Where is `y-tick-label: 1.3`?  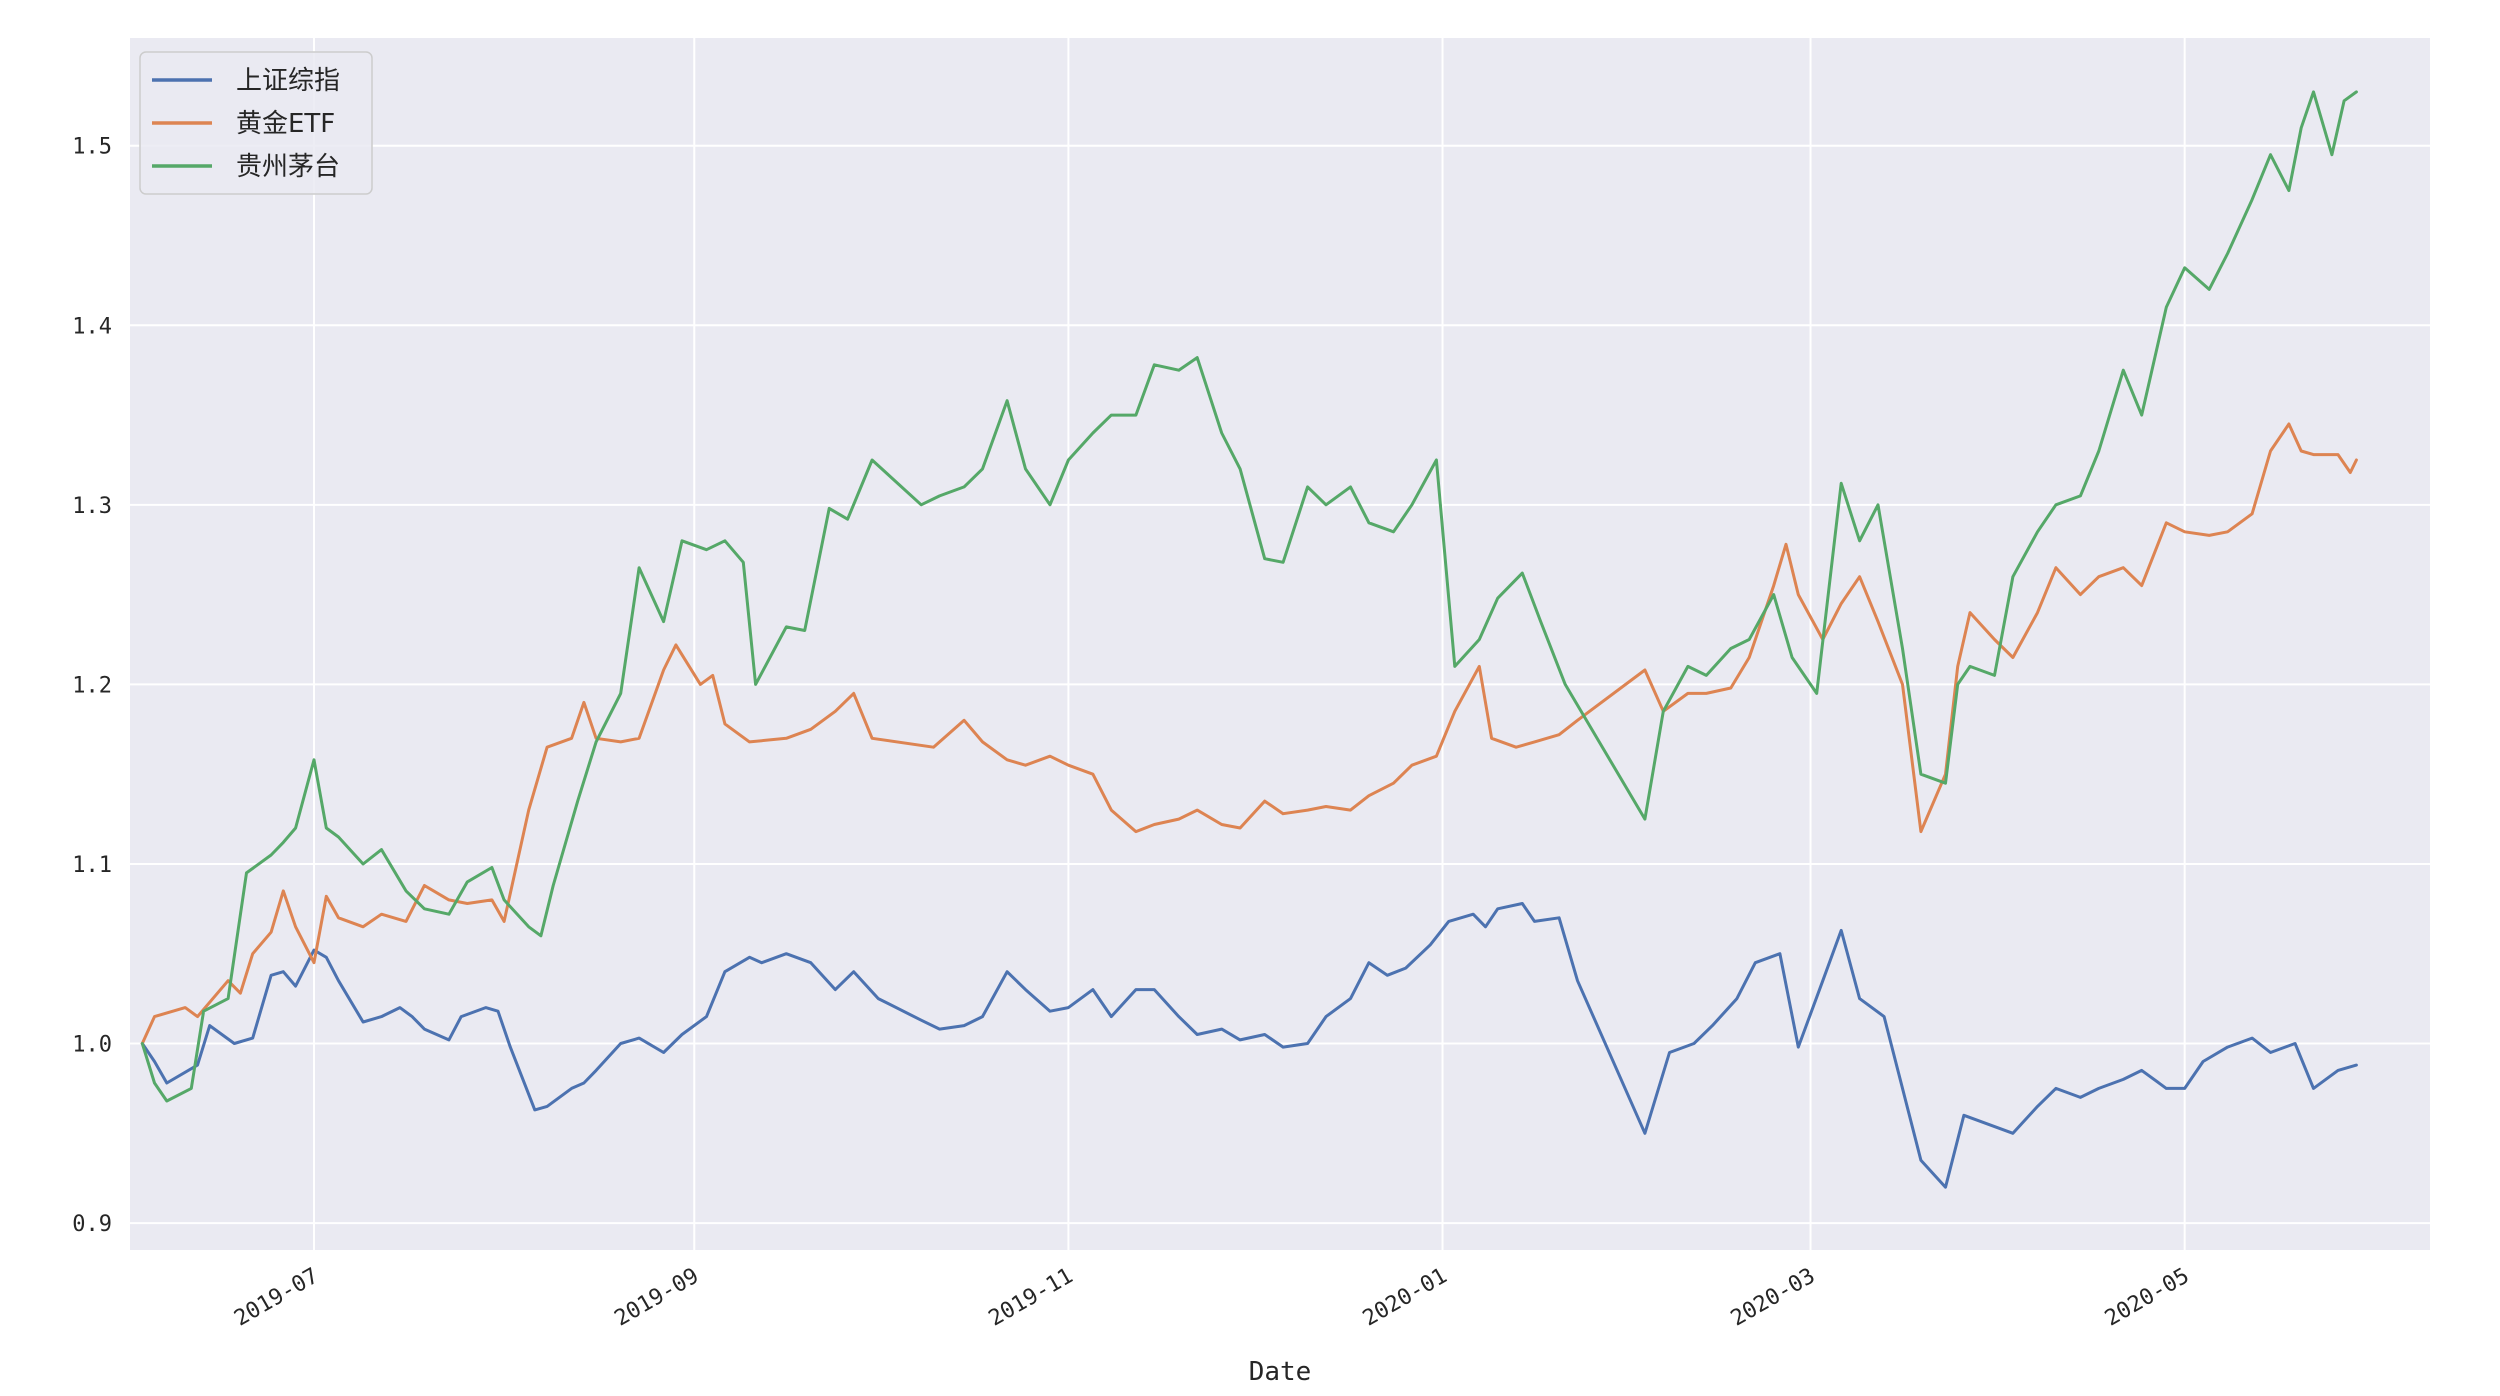 y-tick-label: 1.3 is located at coordinates (92, 506).